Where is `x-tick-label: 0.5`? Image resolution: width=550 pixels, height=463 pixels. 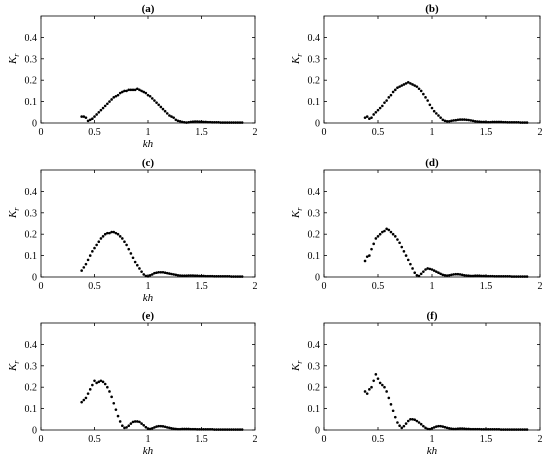
x-tick-label: 0.5 is located at coordinates (378, 132).